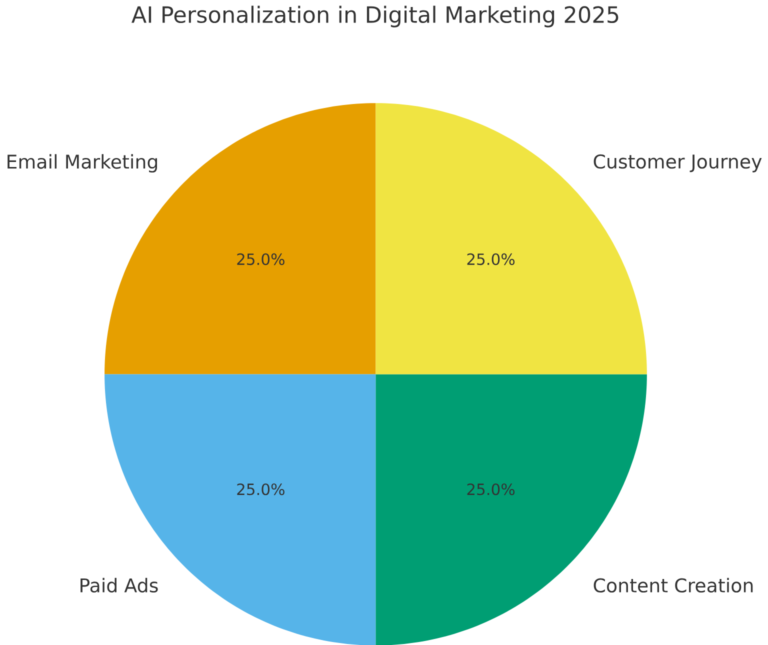 This screenshot has width=768, height=645. What do you see at coordinates (119, 585) in the screenshot?
I see `slice-label: Paid Ads` at bounding box center [119, 585].